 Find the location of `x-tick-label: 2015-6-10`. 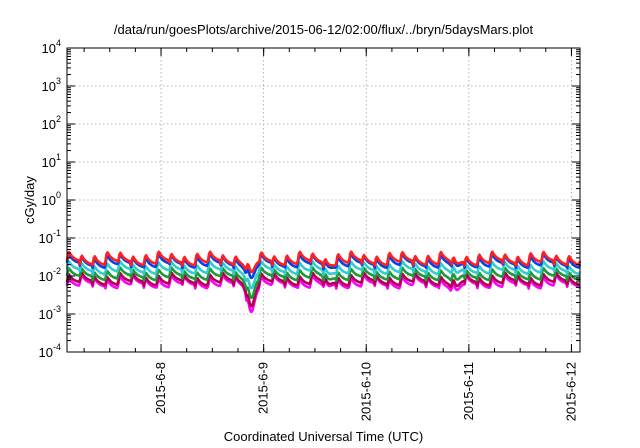

x-tick-label: 2015-6-10 is located at coordinates (365, 391).